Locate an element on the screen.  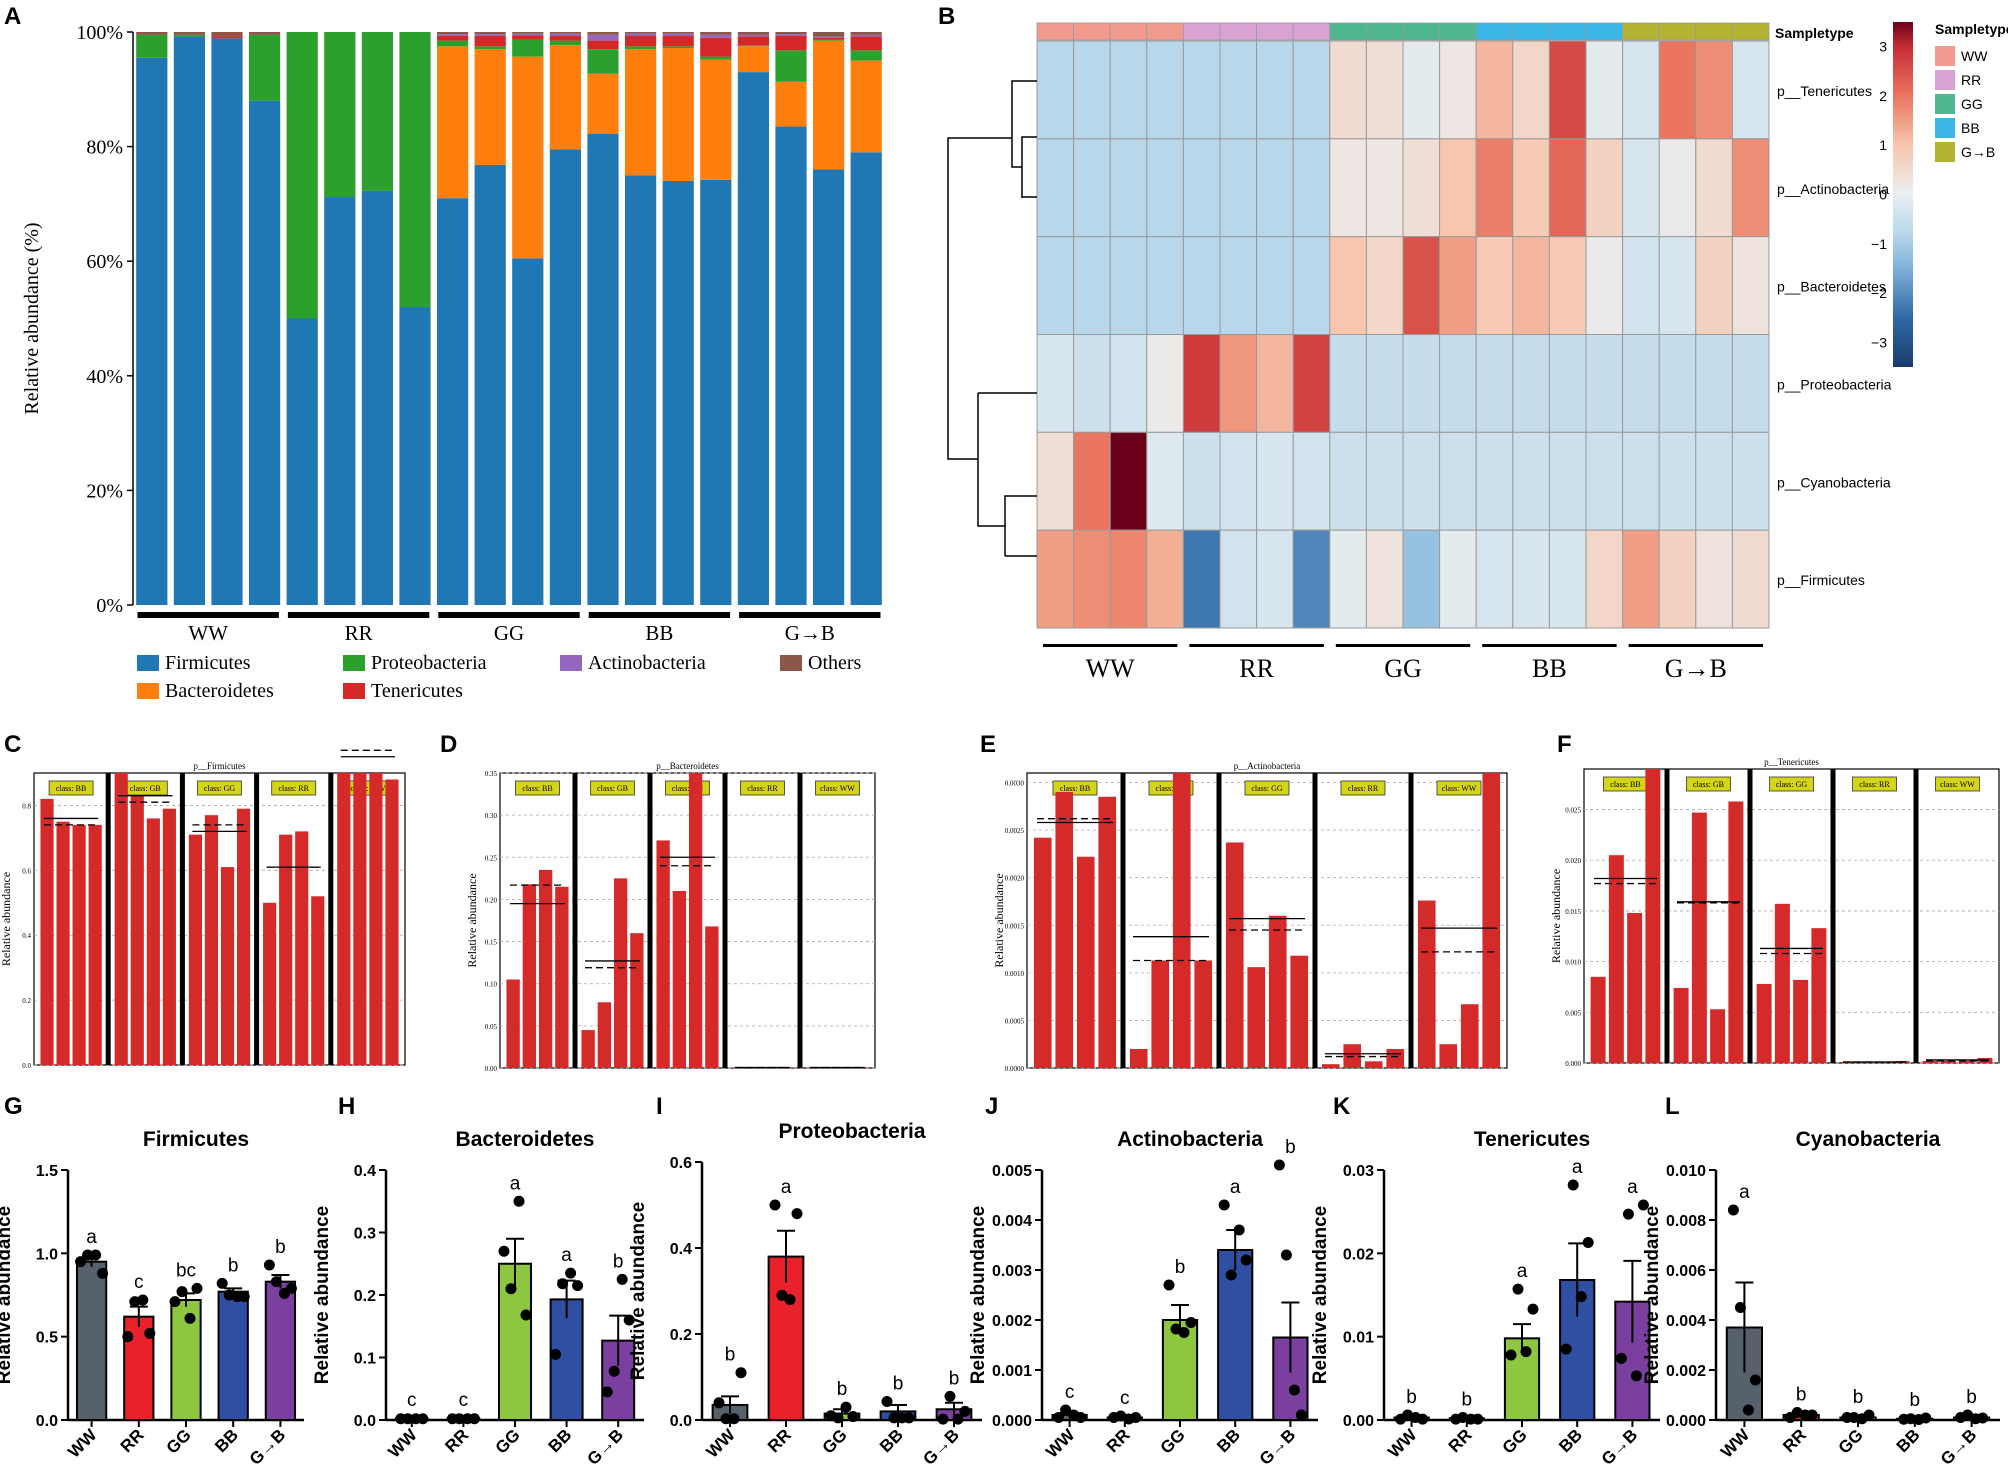
panel-b-row-label: p__Tenericutes is located at coordinates (1824, 91).